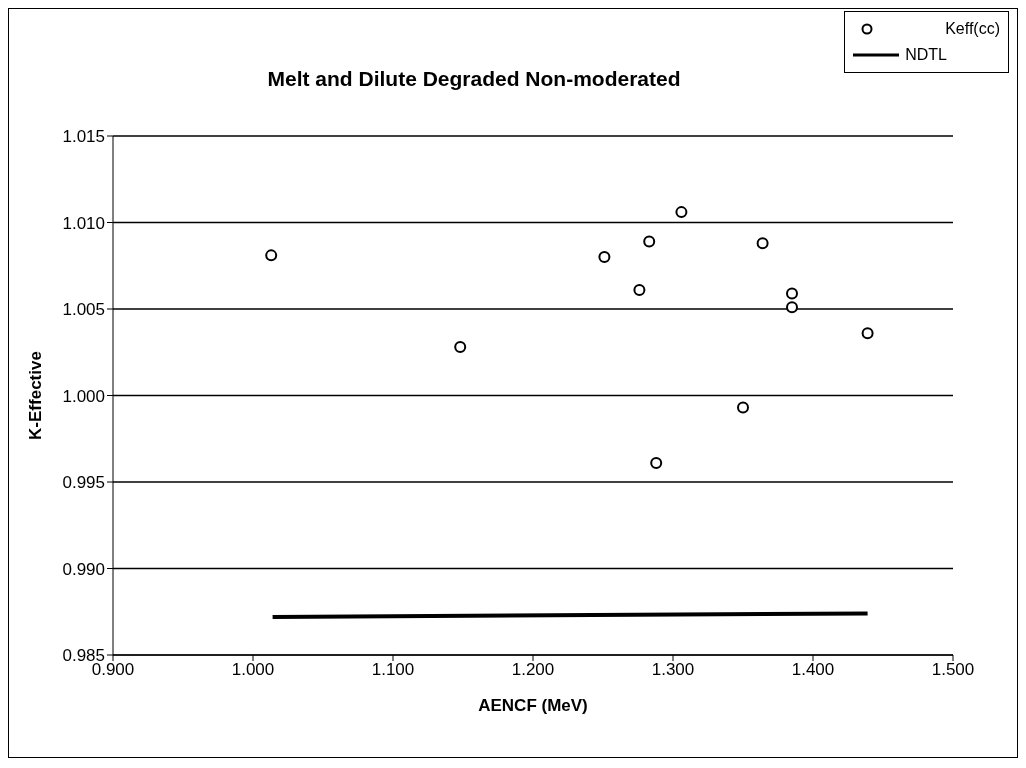 Image resolution: width=1026 pixels, height=768 pixels. Describe the element at coordinates (972, 29) in the screenshot. I see `text: Keff(cc)` at that location.